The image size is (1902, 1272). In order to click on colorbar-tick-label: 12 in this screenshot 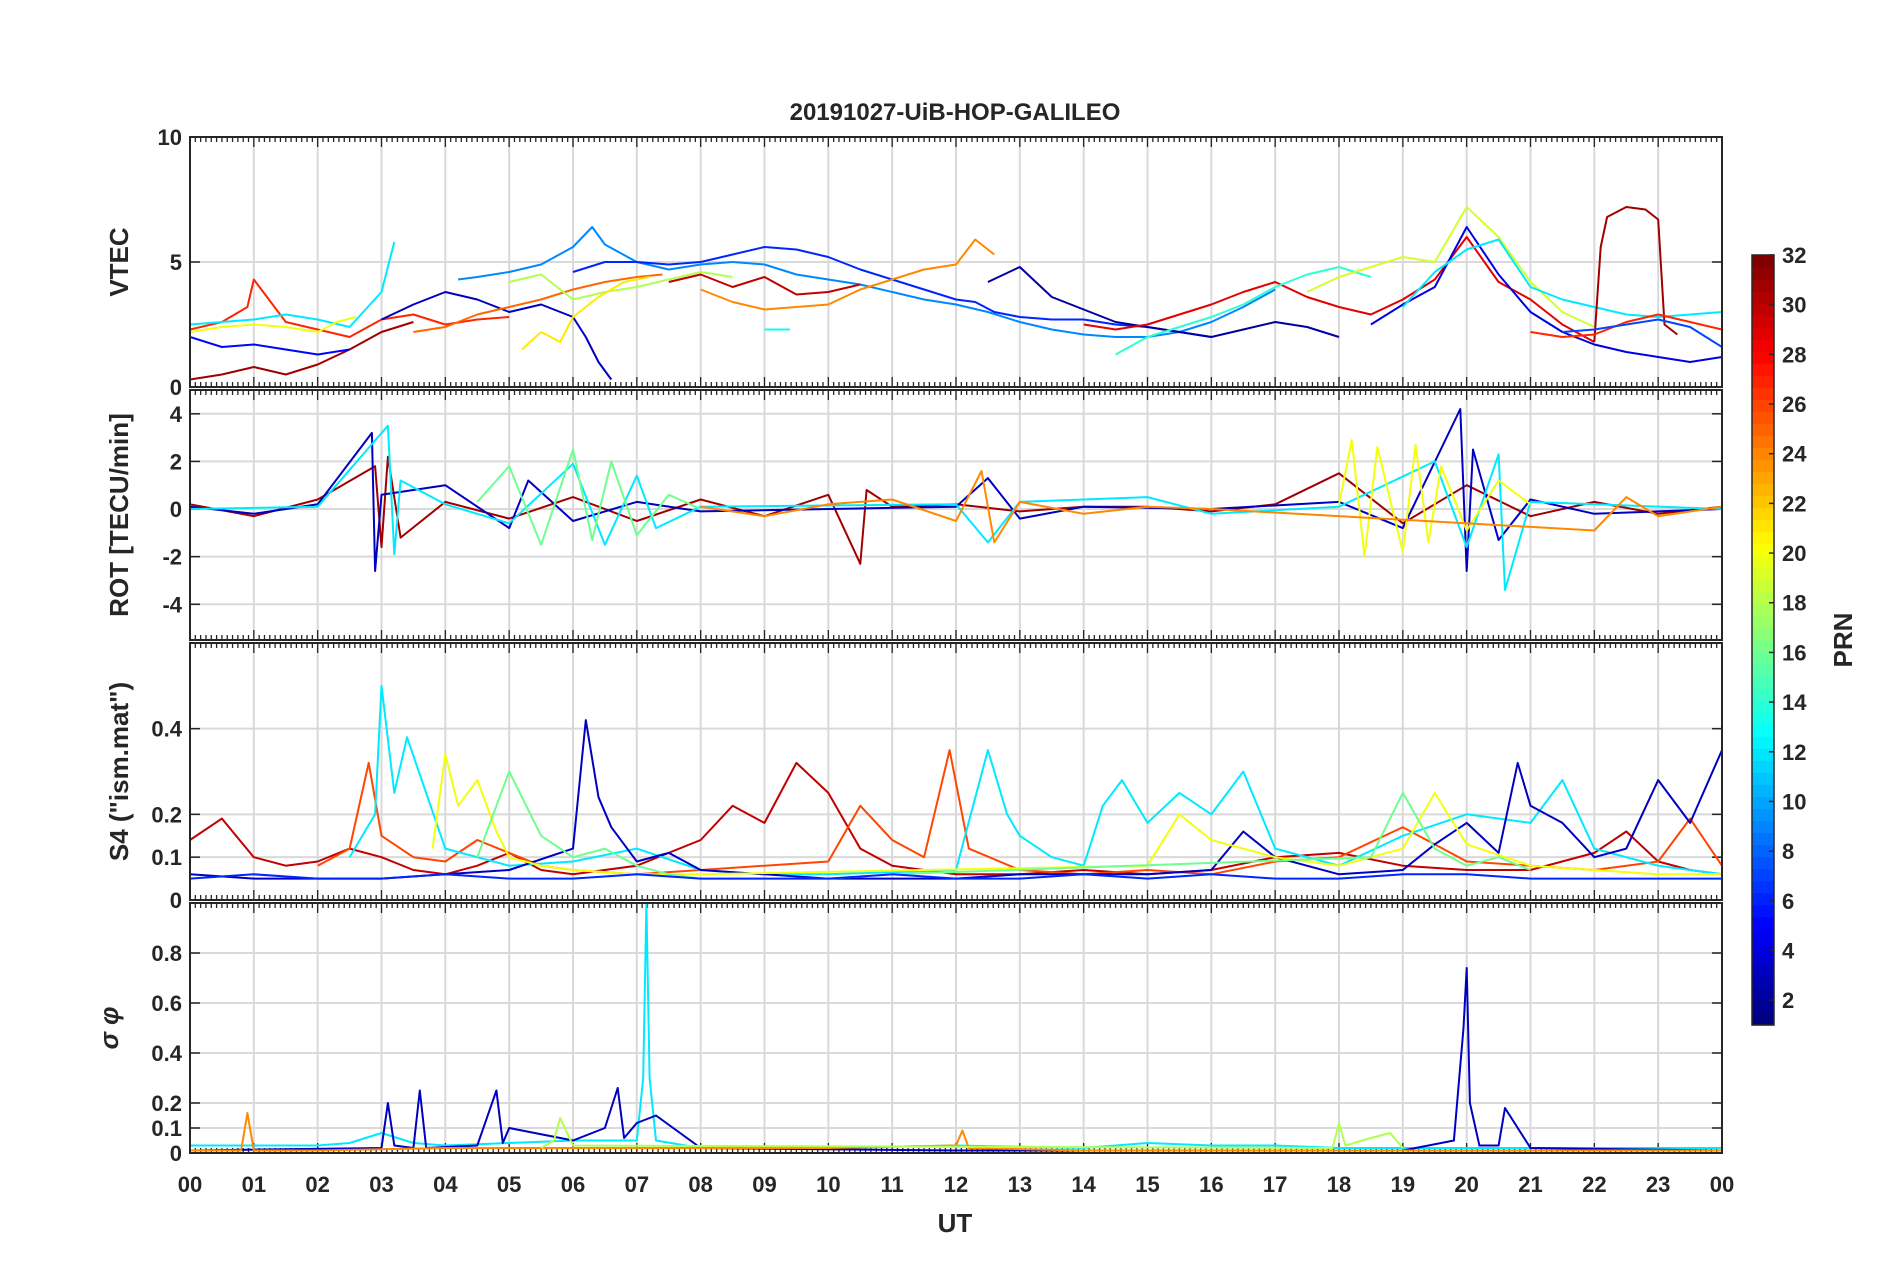, I will do `click(1794, 752)`.